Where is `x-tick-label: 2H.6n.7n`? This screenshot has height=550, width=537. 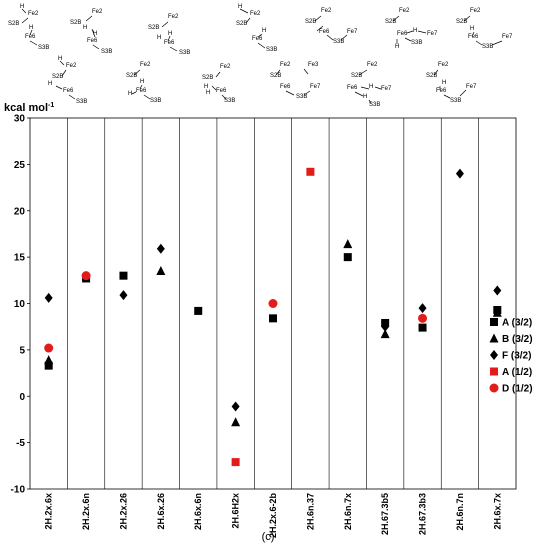
x-tick-label: 2H.6n.7n is located at coordinates (460, 512).